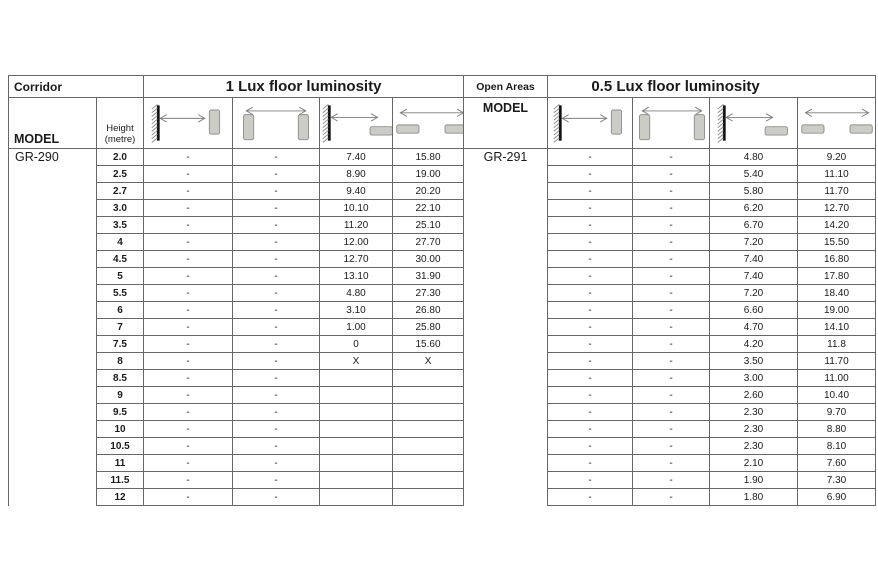 This screenshot has width=878, height=586. What do you see at coordinates (120, 429) in the screenshot?
I see `height-cell: 10` at bounding box center [120, 429].